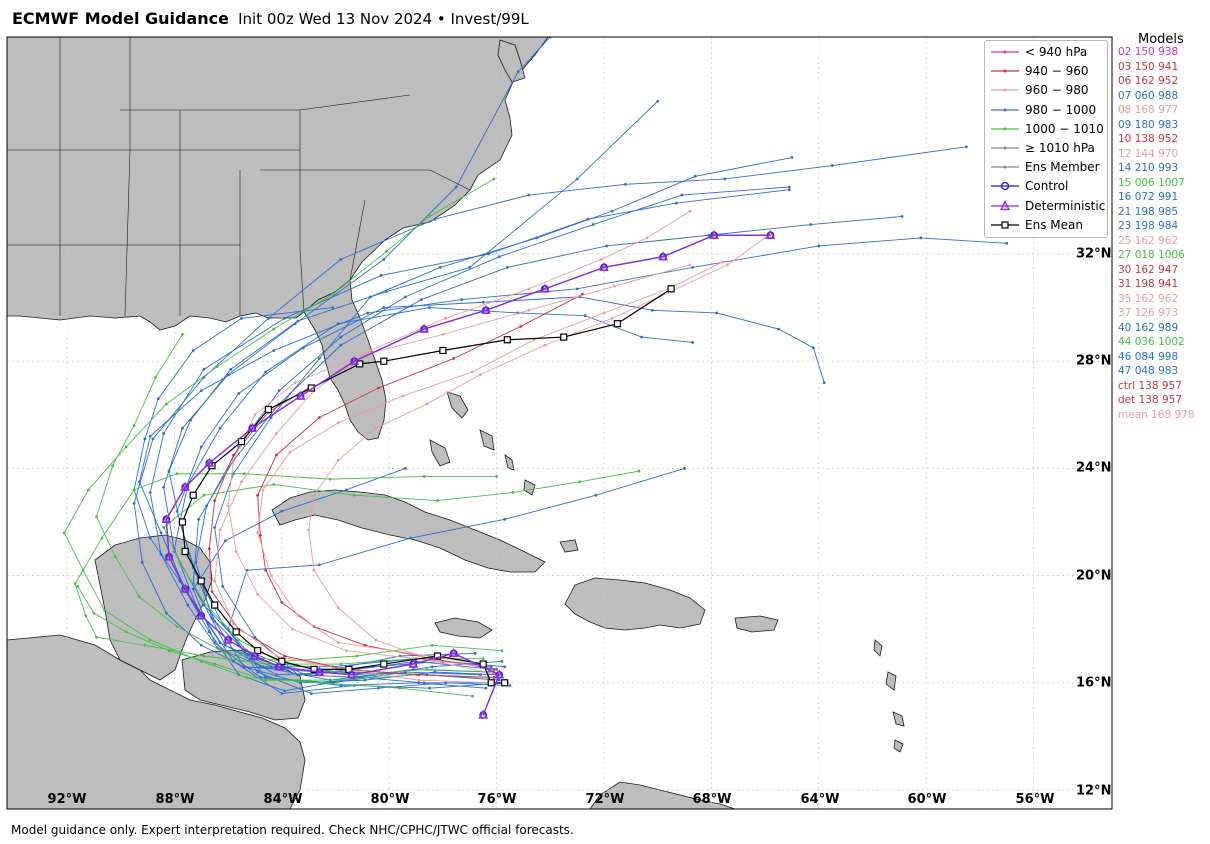 The width and height of the screenshot is (1210, 844). Describe the element at coordinates (1148, 153) in the screenshot. I see `model-entry: 12 144 970` at that location.